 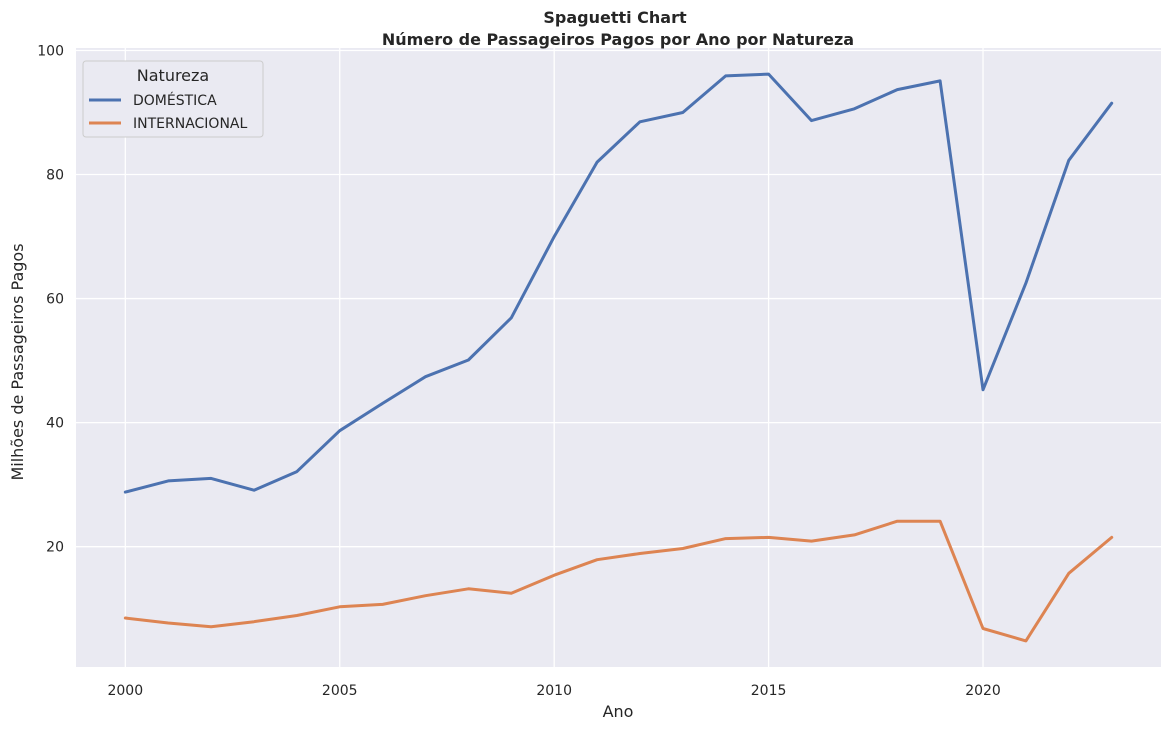 What do you see at coordinates (125, 691) in the screenshot?
I see `x-tick-label: 2000` at bounding box center [125, 691].